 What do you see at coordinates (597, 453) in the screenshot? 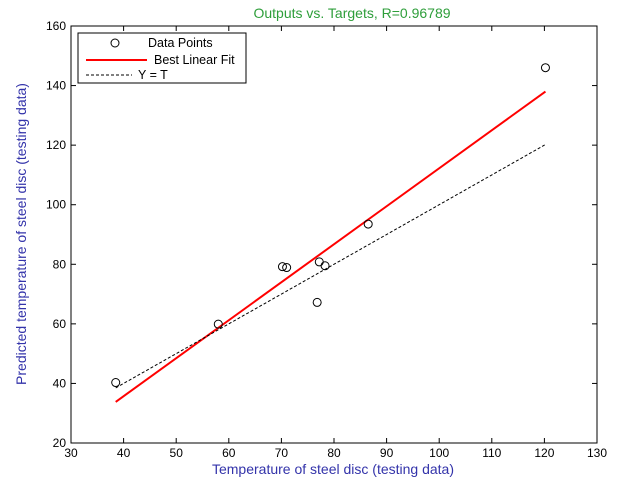
I see `x-tick-label: 130` at bounding box center [597, 453].